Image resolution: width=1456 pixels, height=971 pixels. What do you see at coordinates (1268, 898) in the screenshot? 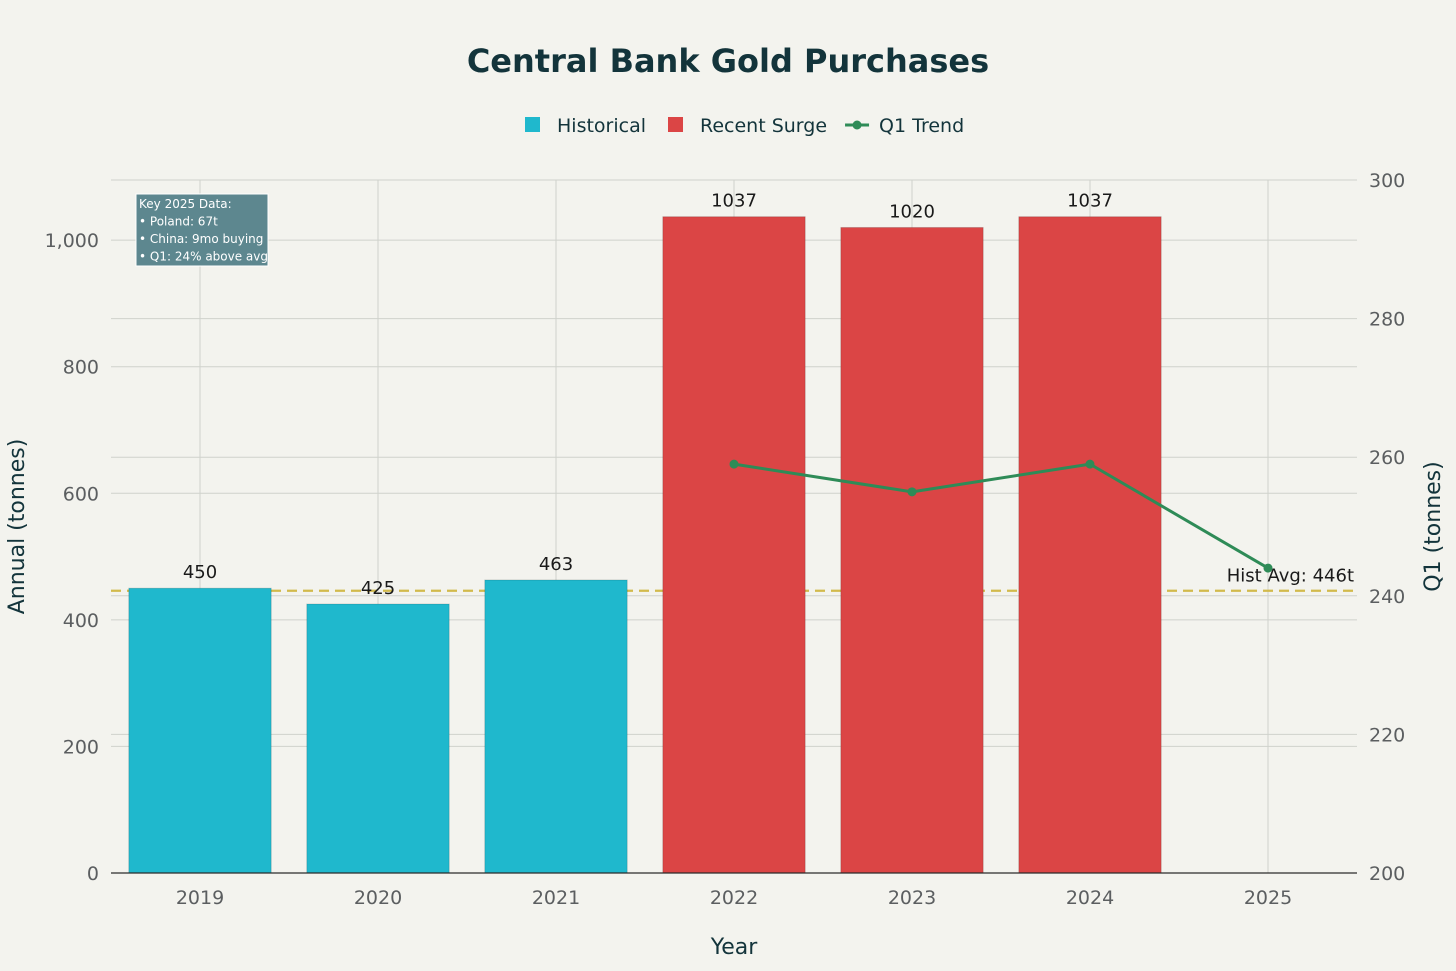
I see `x-tick-label: 2025` at bounding box center [1268, 898].